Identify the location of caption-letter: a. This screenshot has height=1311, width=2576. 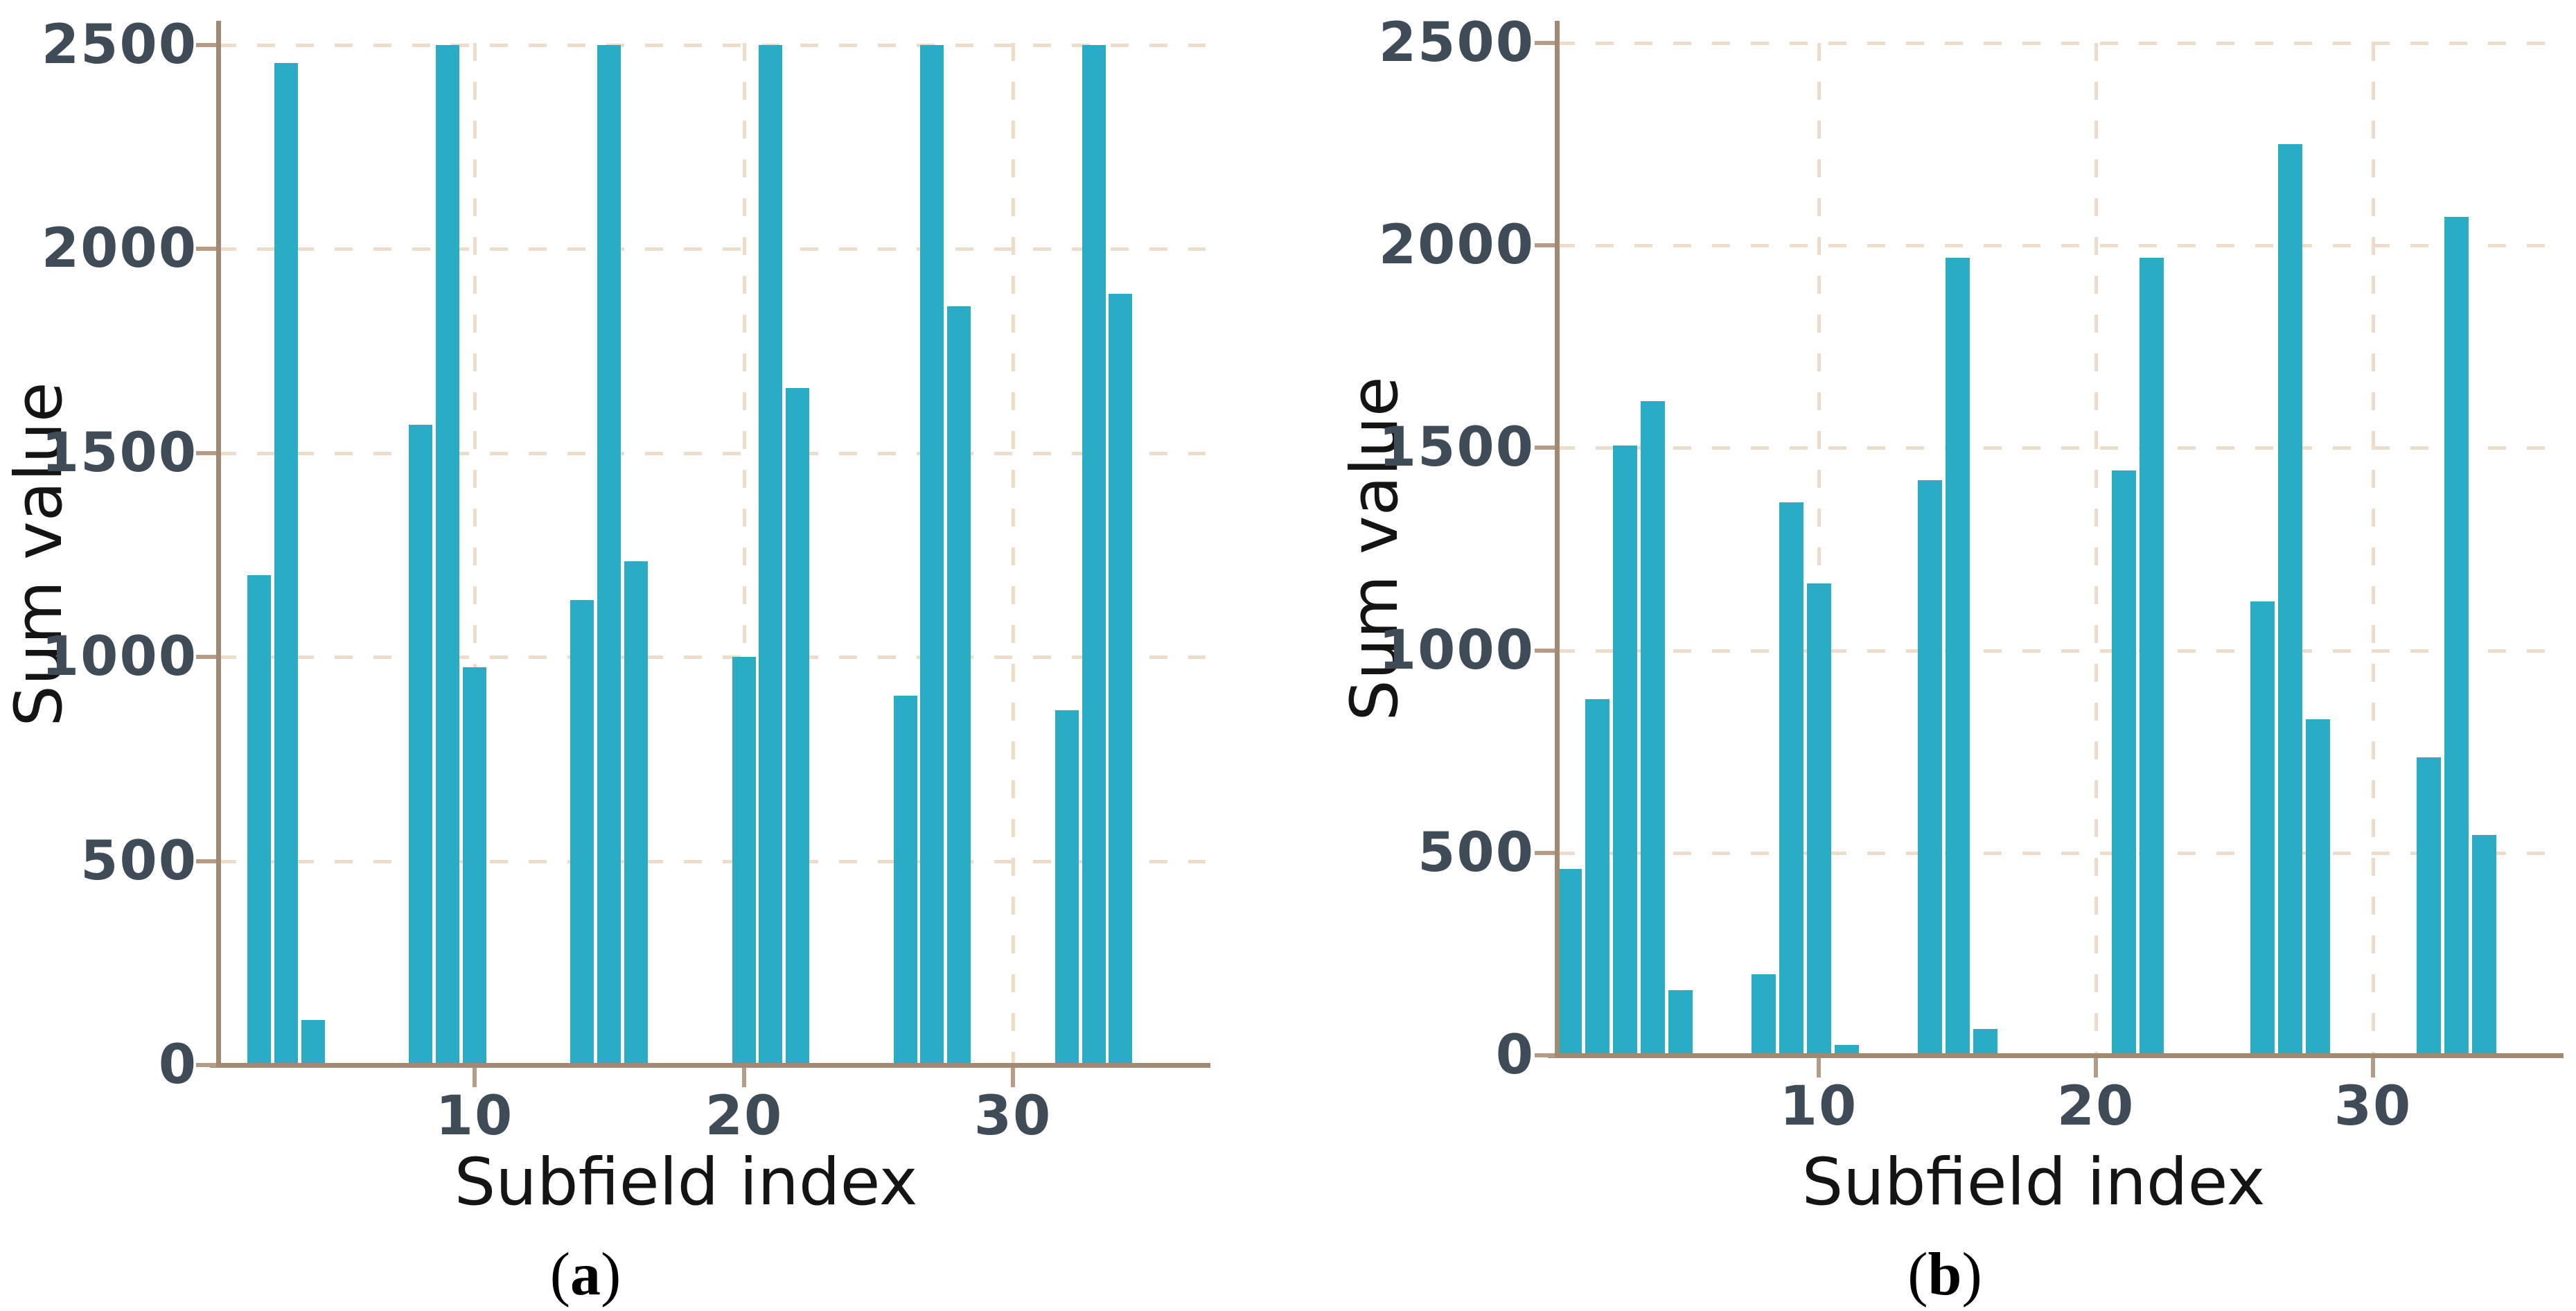
(585, 1274).